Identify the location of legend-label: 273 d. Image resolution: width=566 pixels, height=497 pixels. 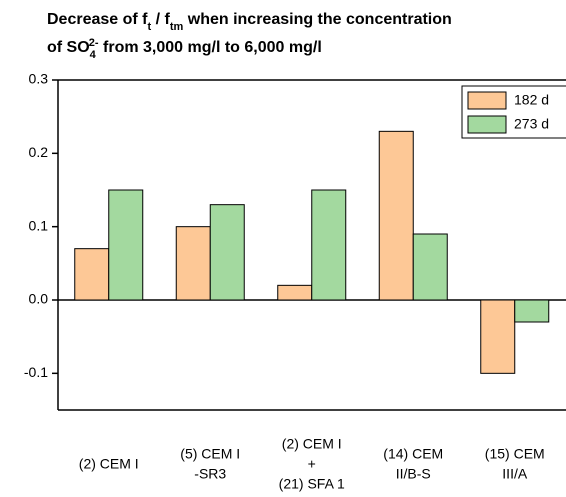
(531, 124).